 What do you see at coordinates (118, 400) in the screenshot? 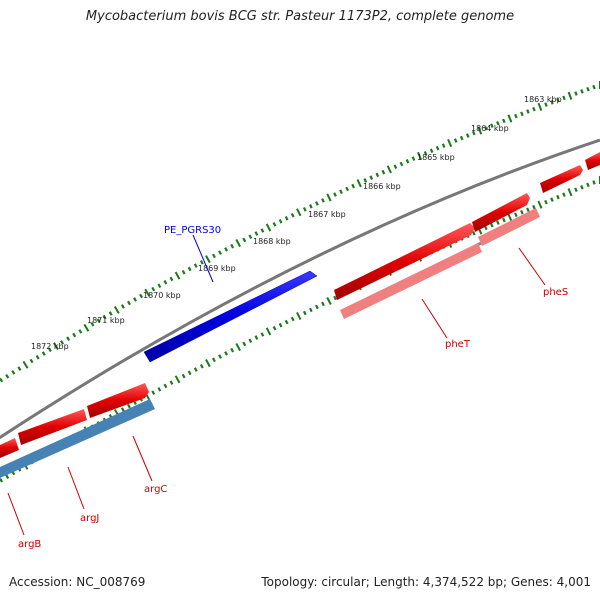
I see `gene-arrow-argc-region` at bounding box center [118, 400].